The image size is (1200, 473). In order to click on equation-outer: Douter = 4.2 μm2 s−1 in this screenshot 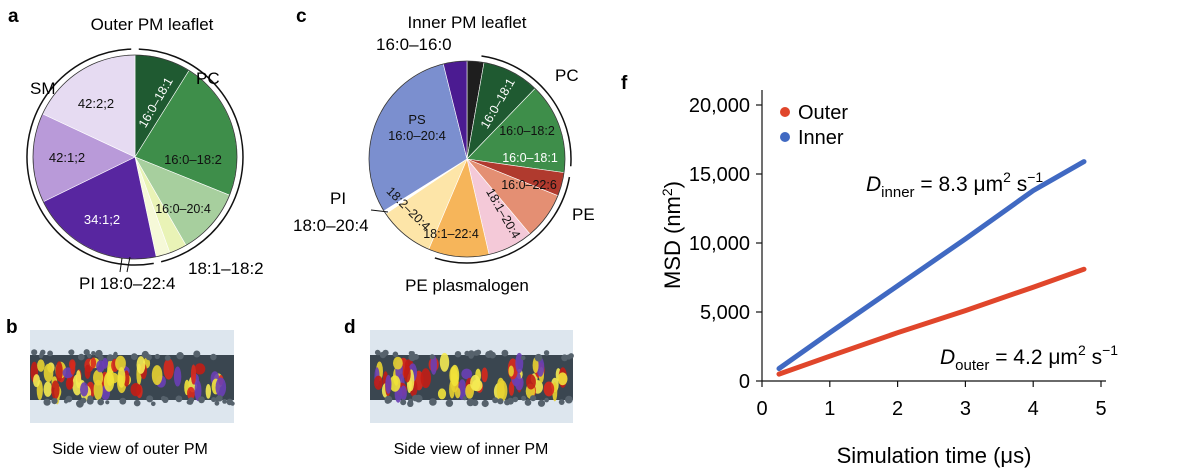, I will do `click(1029, 358)`.